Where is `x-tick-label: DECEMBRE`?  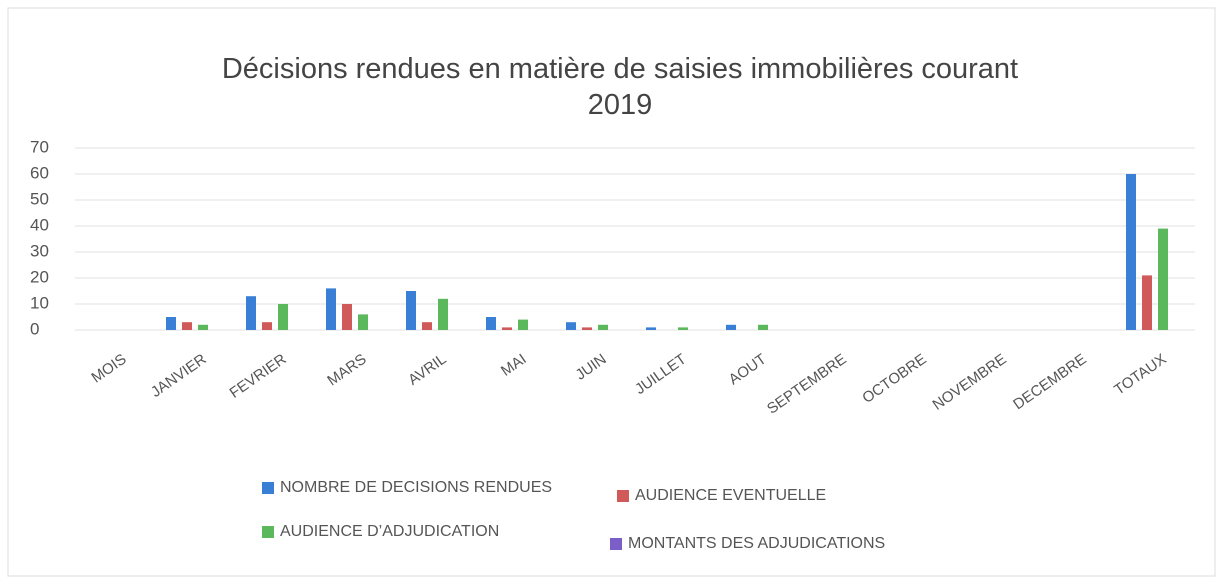
x-tick-label: DECEMBRE is located at coordinates (1049, 382).